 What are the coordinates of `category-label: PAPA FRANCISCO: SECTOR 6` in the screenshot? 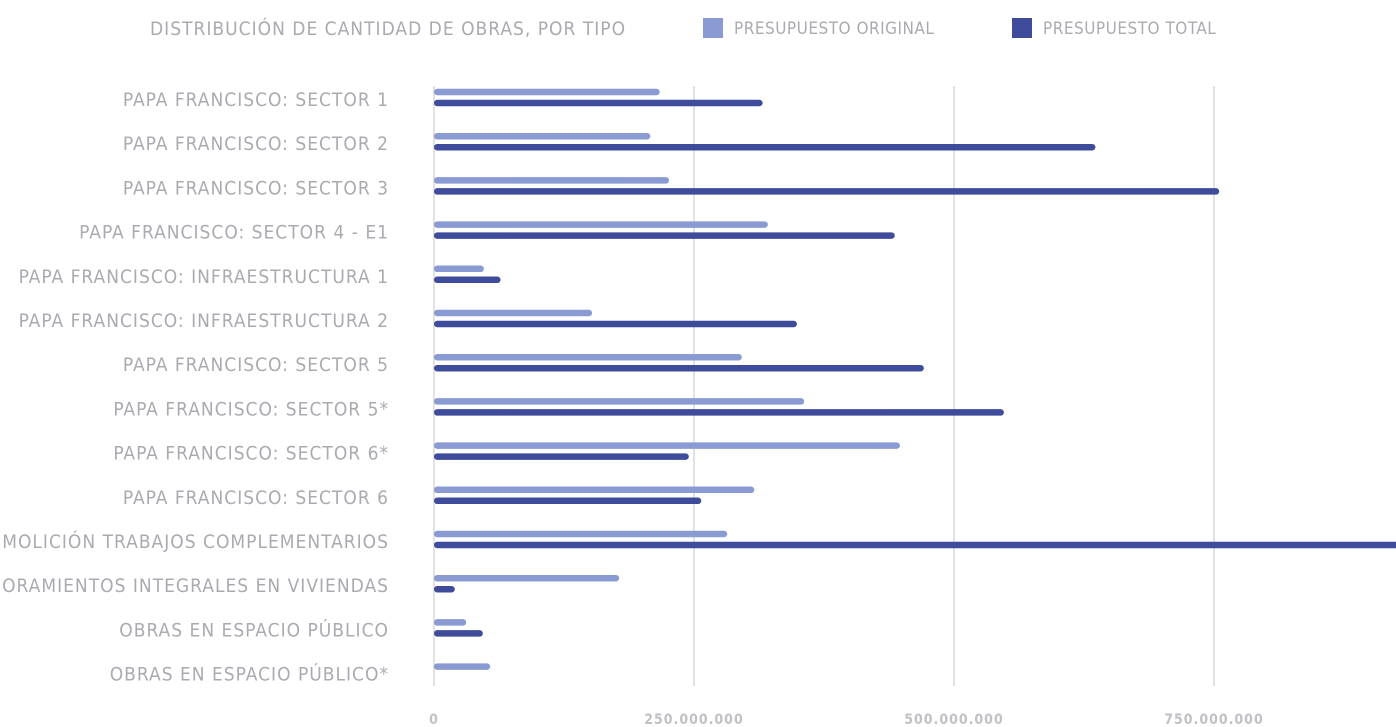 It's located at (256, 498).